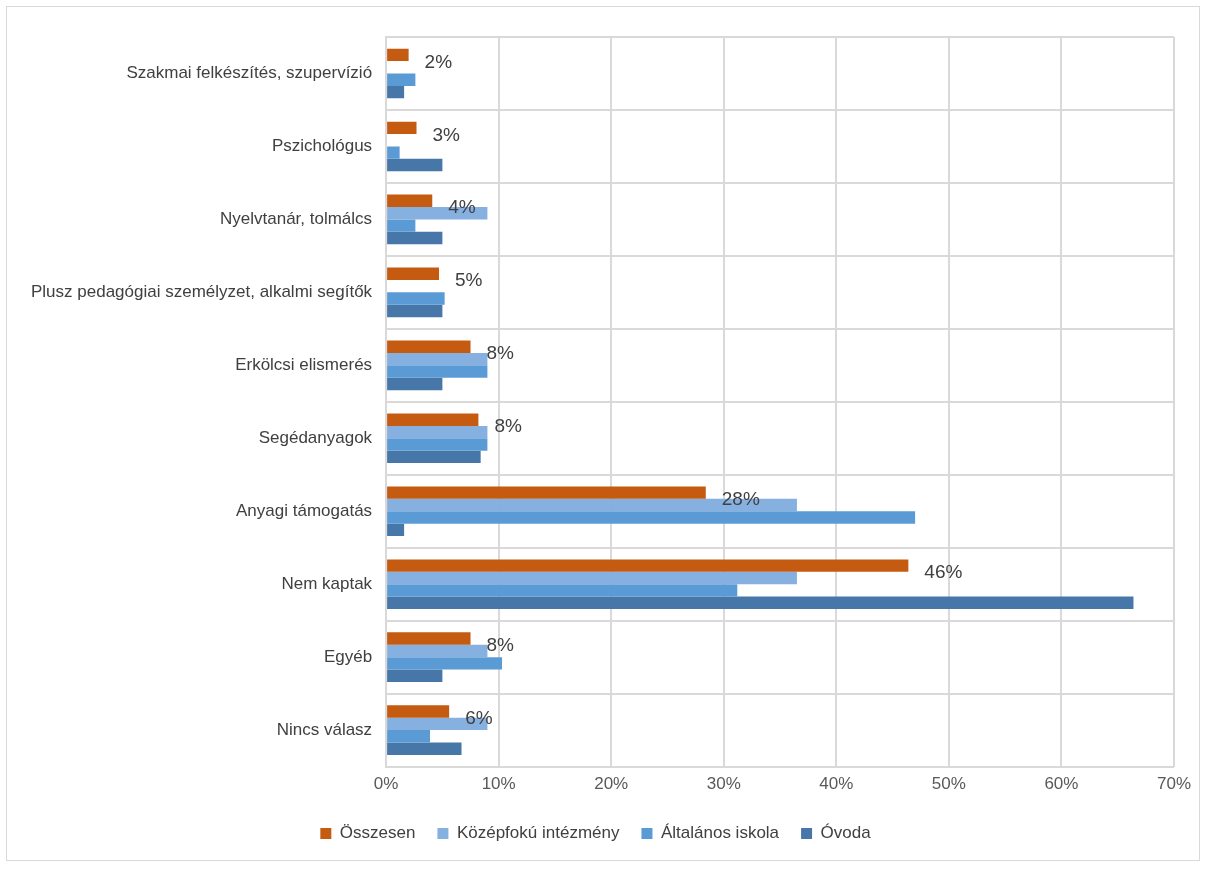  What do you see at coordinates (498, 784) in the screenshot?
I see `x-tick-label: 10%` at bounding box center [498, 784].